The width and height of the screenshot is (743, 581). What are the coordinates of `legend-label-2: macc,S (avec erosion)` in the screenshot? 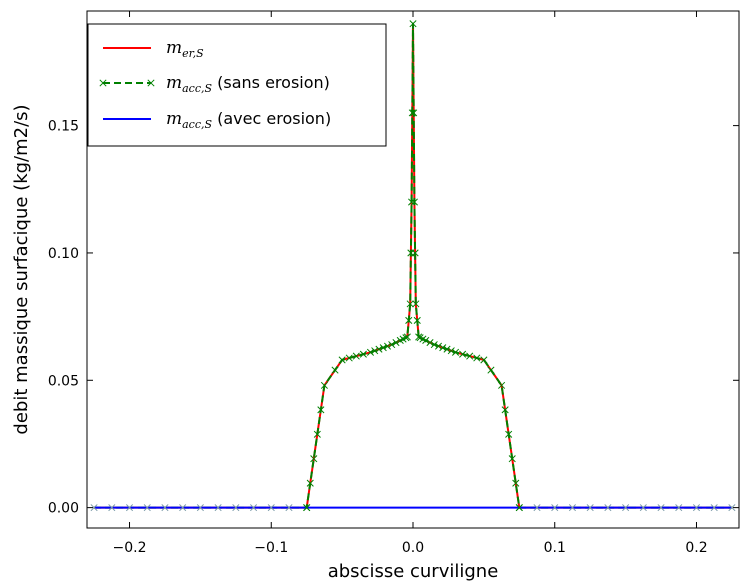 It's located at (248, 120).